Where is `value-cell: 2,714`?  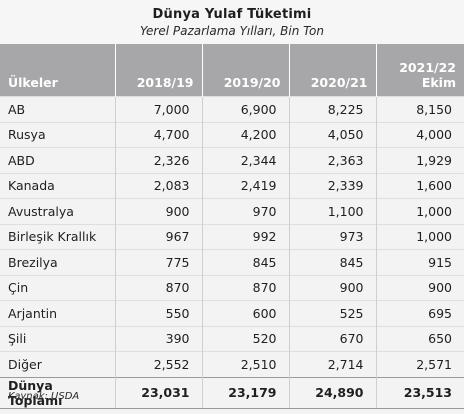
value-cell: 2,714 is located at coordinates (332, 364).